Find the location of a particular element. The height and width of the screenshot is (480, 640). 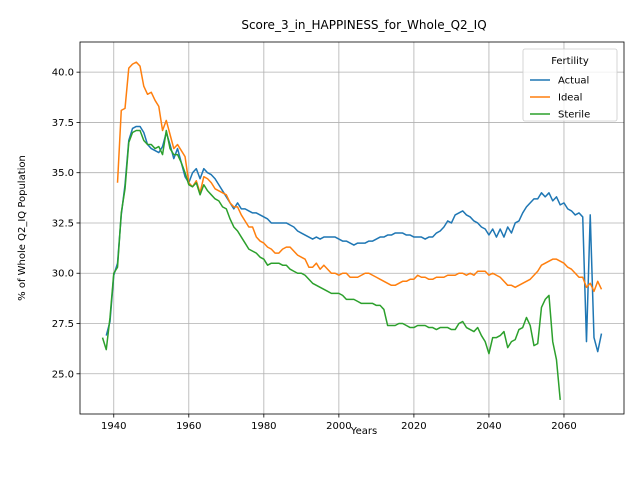

y-axis: 25.0 27.5 30.0 32.5 35.0 37.5 40.0 is located at coordinates (66, 224).